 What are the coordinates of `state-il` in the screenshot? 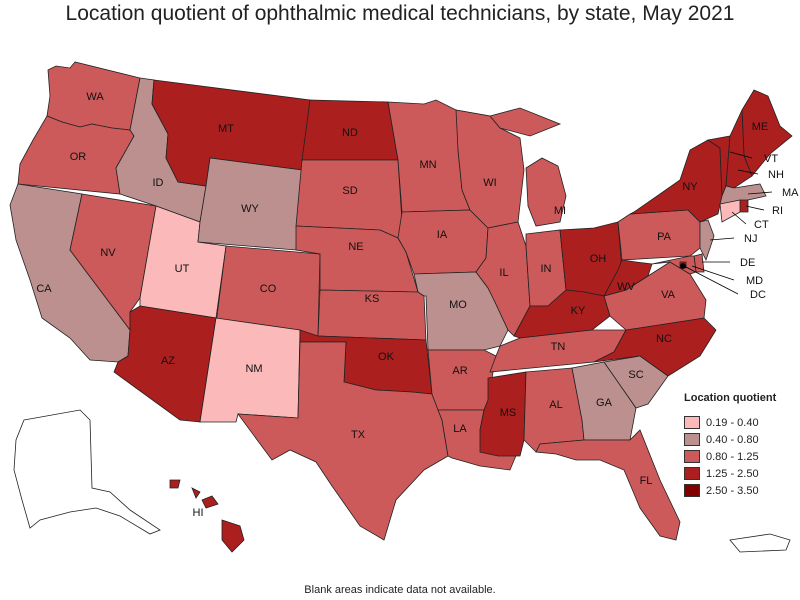 It's located at (503, 279).